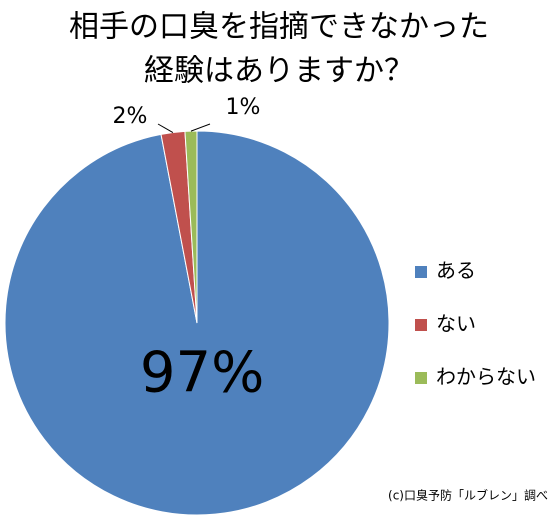 This screenshot has width=559, height=522. Describe the element at coordinates (486, 377) in the screenshot. I see `legend-label: わからない` at that location.